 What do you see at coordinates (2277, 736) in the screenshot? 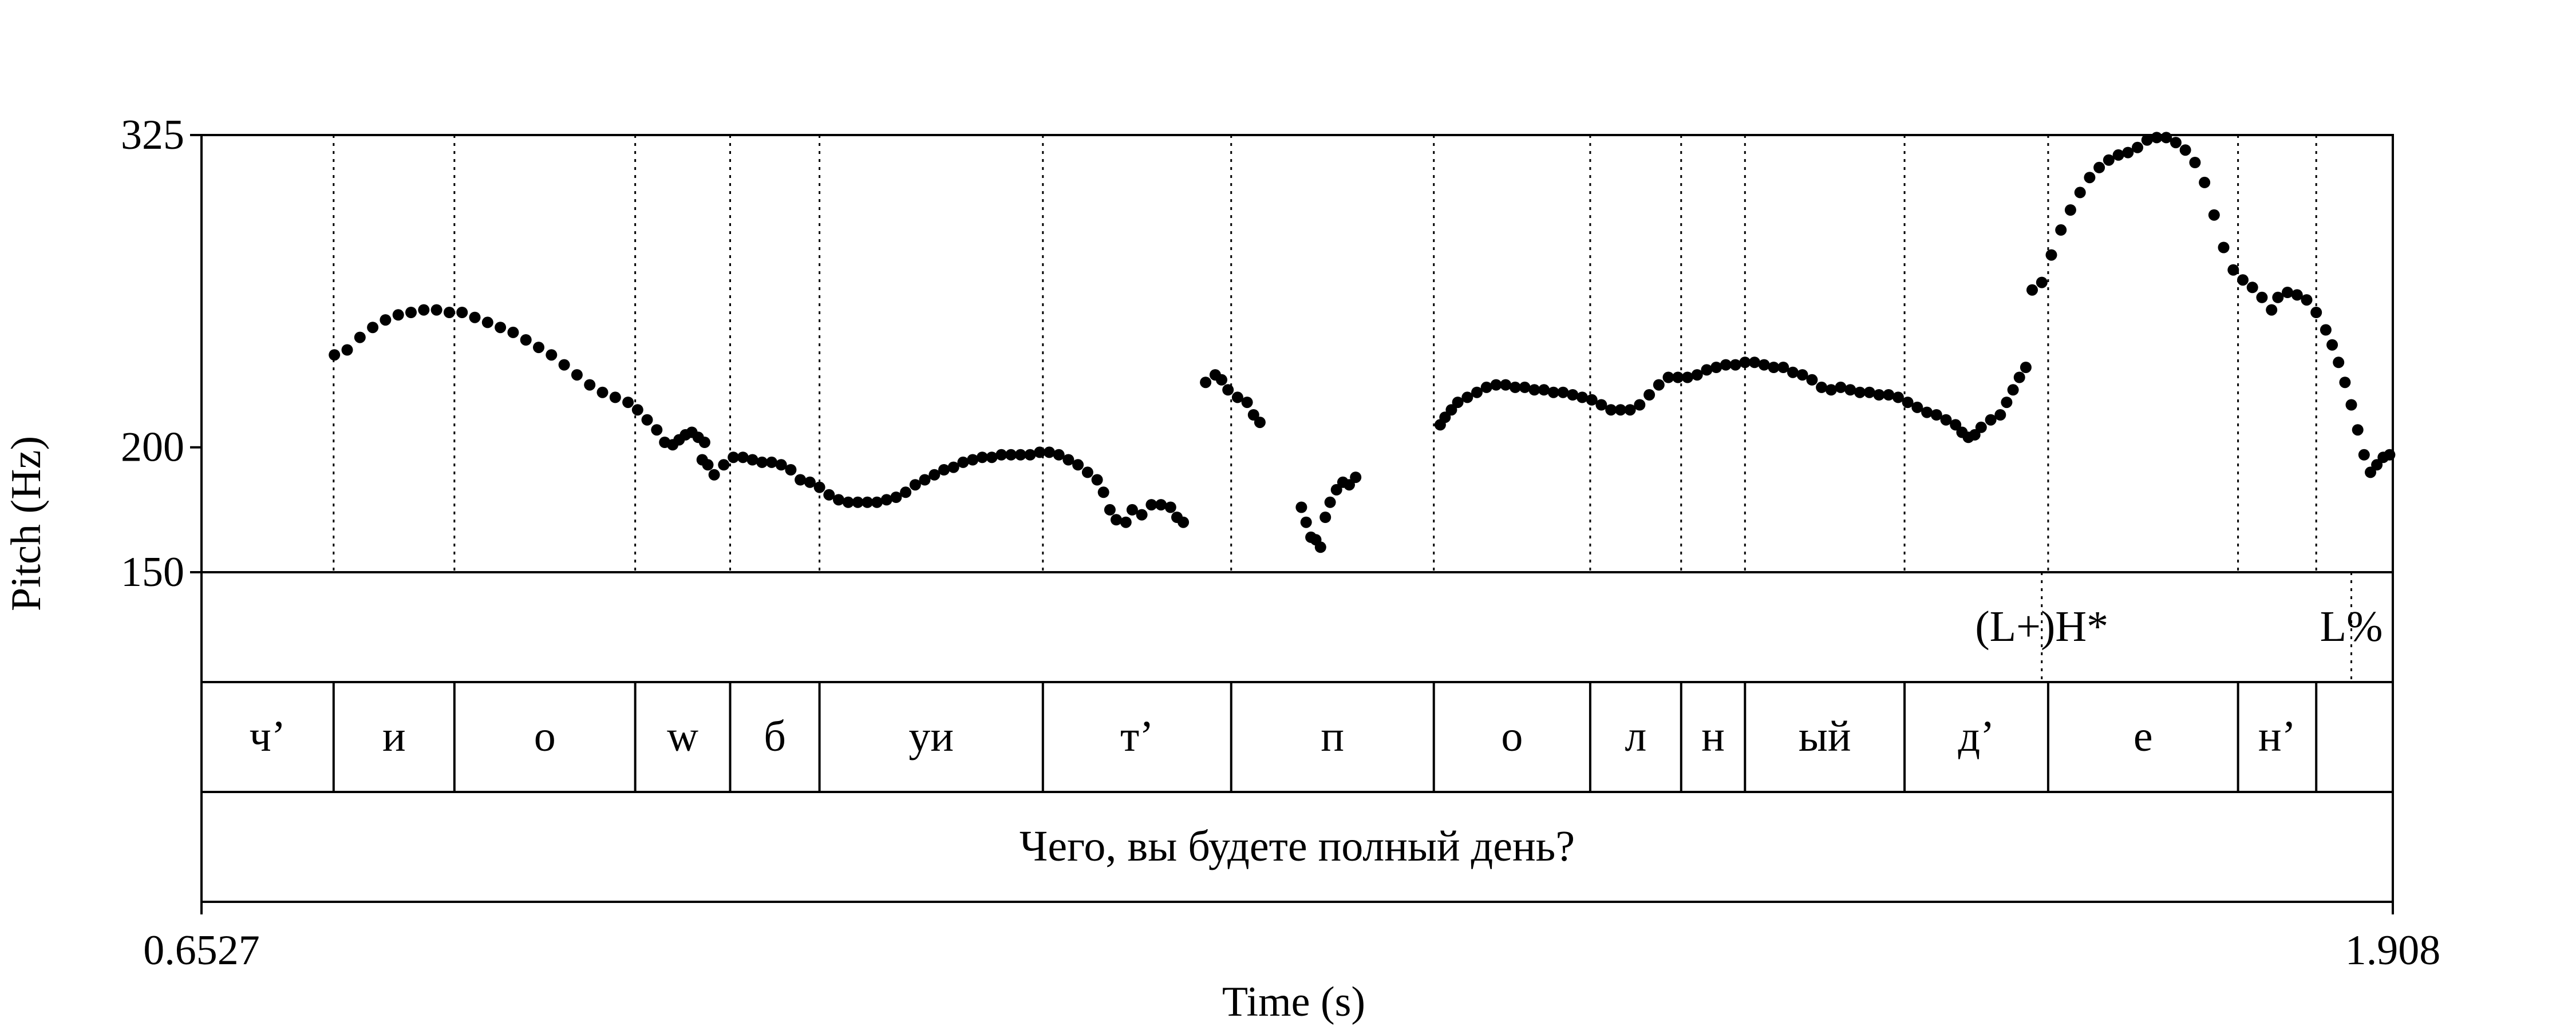
I see `phone-label: н’` at bounding box center [2277, 736].